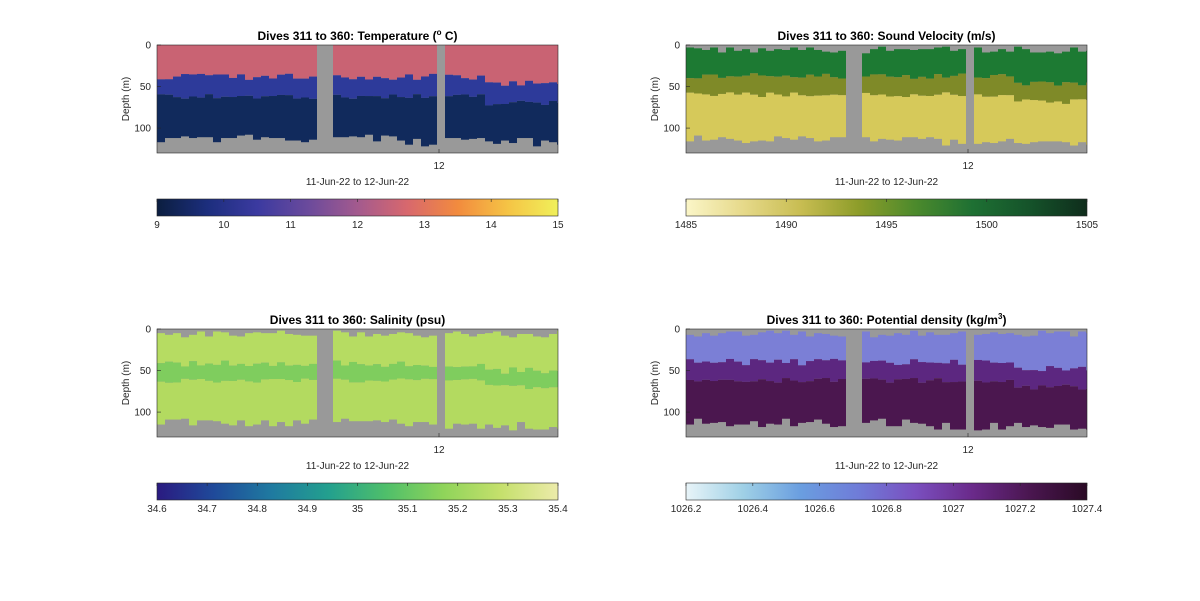 This screenshot has height=601, width=1200. Describe the element at coordinates (308, 509) in the screenshot. I see `colorbar-tick-label: 34.9` at that location.